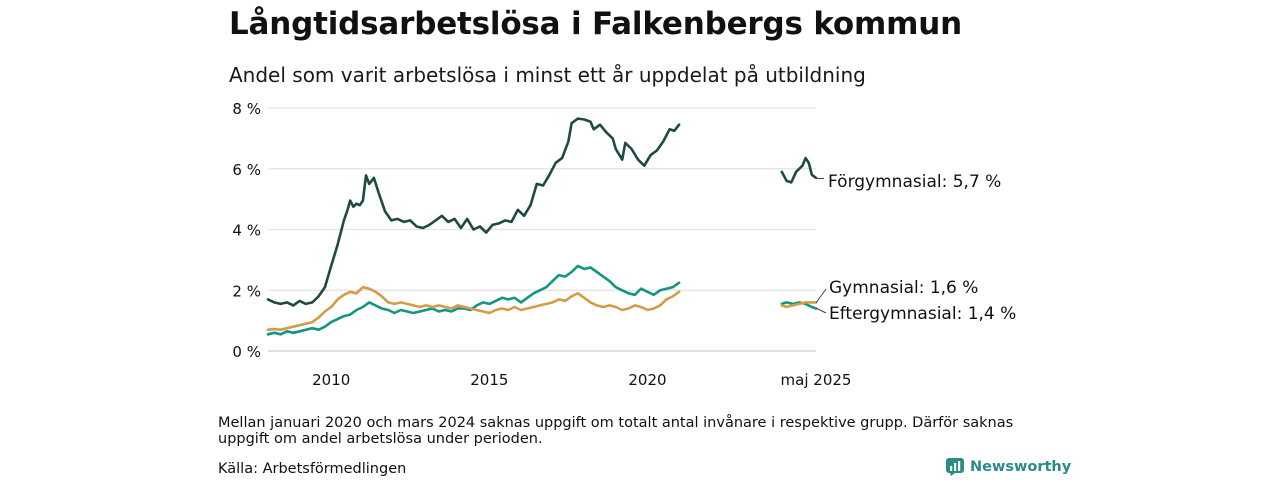 The image size is (1280, 480). I want to click on series-end-label-eftergymnasial: Eftergymnasial: 1,4 %, so click(922, 314).